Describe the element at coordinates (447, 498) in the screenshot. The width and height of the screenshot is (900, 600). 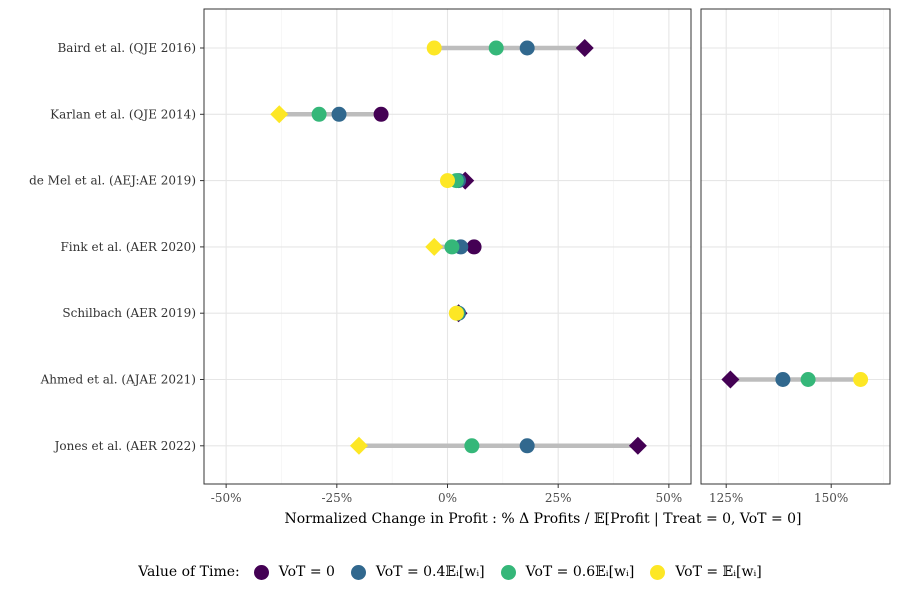
I see `x-tick-label: 0%` at that location.